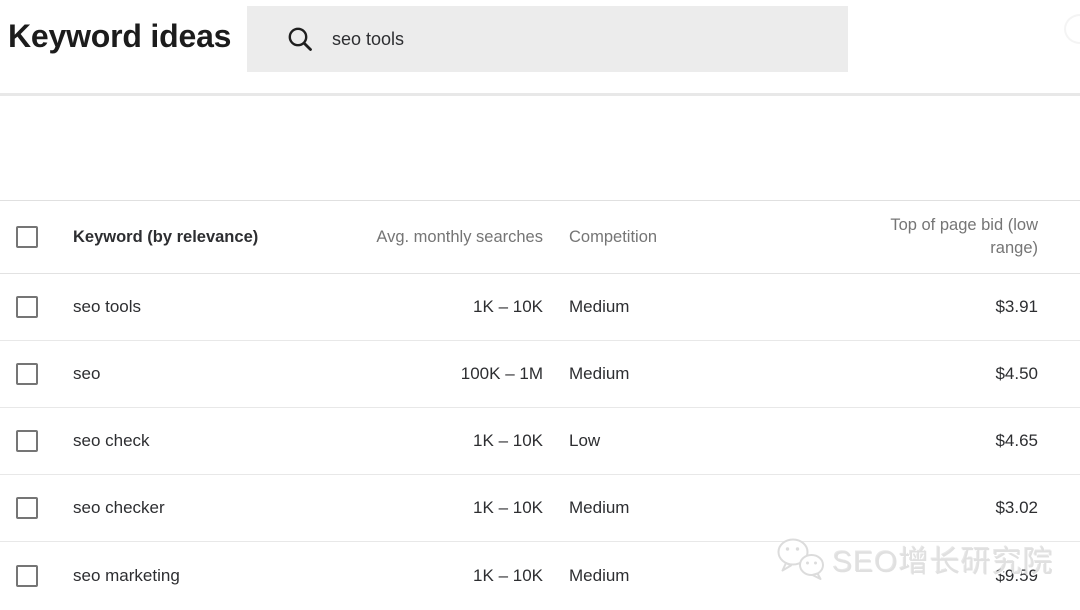 The width and height of the screenshot is (1080, 610). What do you see at coordinates (119, 507) in the screenshot?
I see `keyword-cell: seo checker` at bounding box center [119, 507].